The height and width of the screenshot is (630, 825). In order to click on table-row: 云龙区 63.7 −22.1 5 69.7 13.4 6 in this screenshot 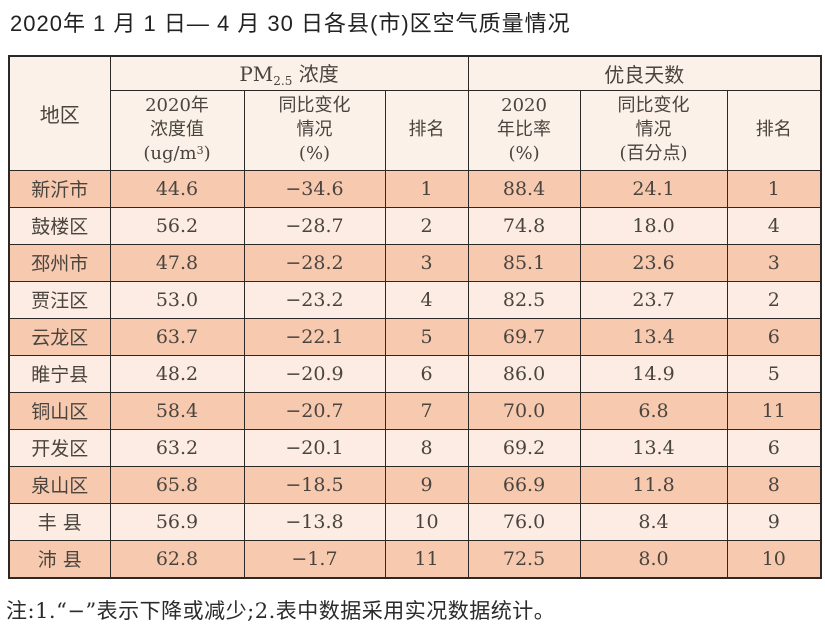, I will do `click(415, 336)`.